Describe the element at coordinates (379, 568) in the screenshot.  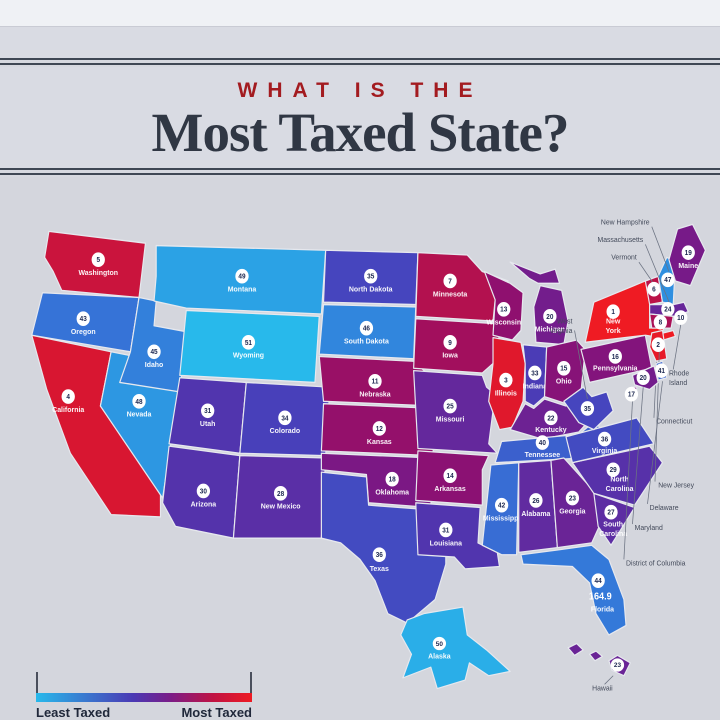
I see `state-name-texas: Texas` at that location.